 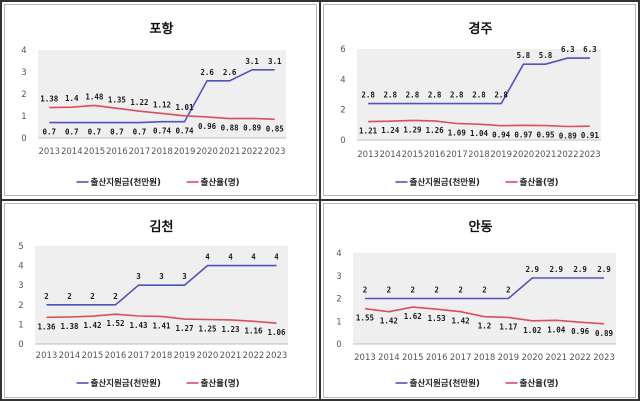 I want to click on data-label: 1.26, so click(x=435, y=130).